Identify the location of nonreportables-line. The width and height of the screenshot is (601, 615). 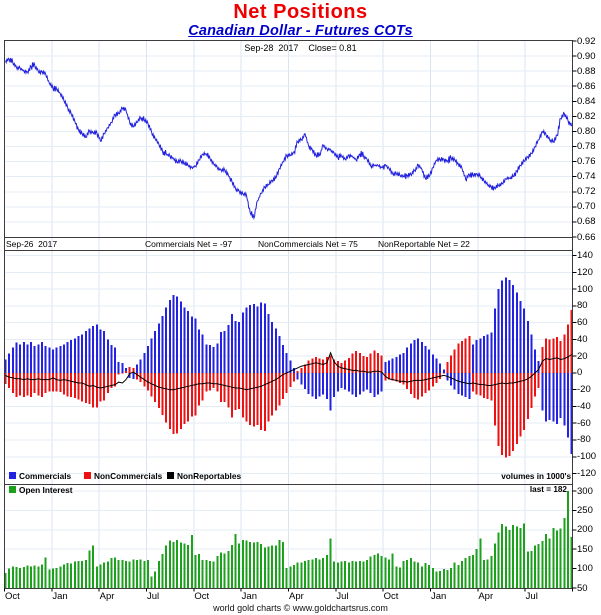
(288, 371).